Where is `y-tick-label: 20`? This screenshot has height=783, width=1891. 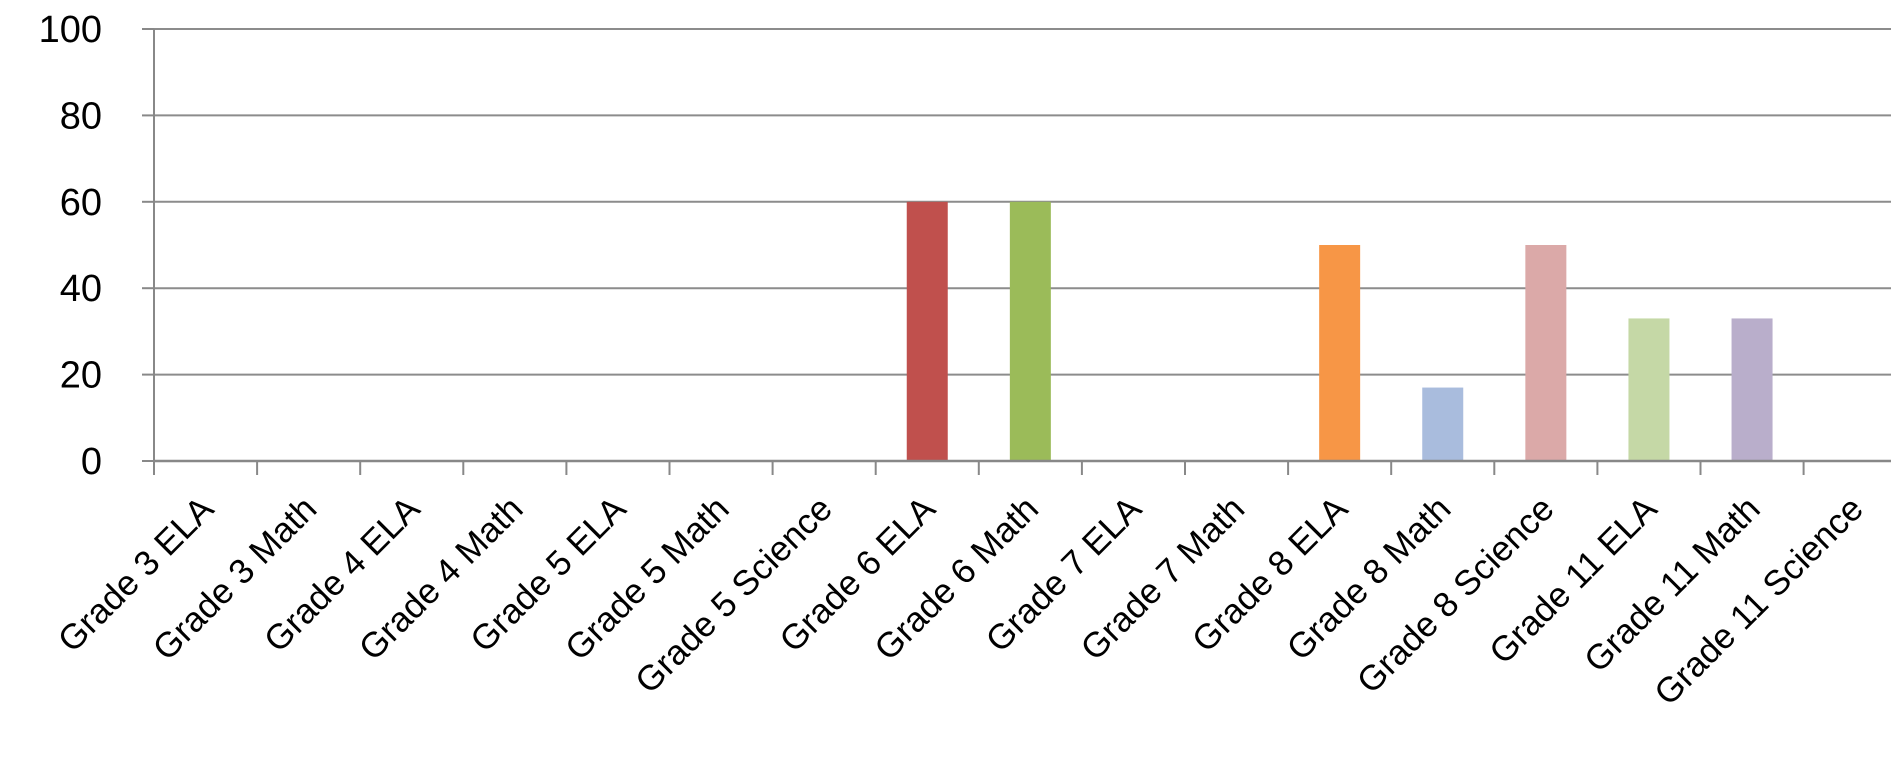
y-tick-label: 20 is located at coordinates (81, 376).